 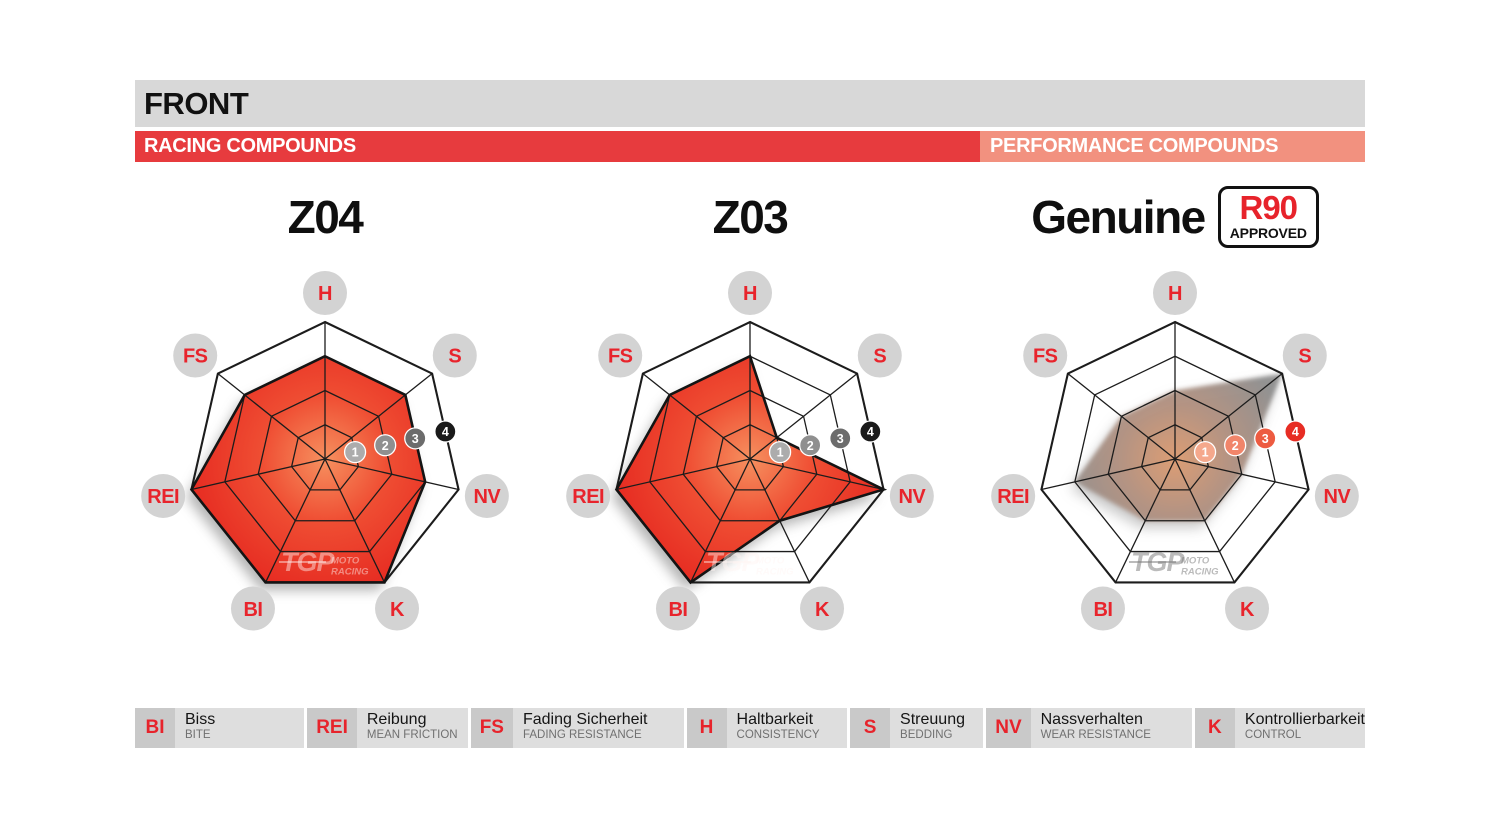 What do you see at coordinates (200, 719) in the screenshot?
I see `legend-german-term: Biss` at bounding box center [200, 719].